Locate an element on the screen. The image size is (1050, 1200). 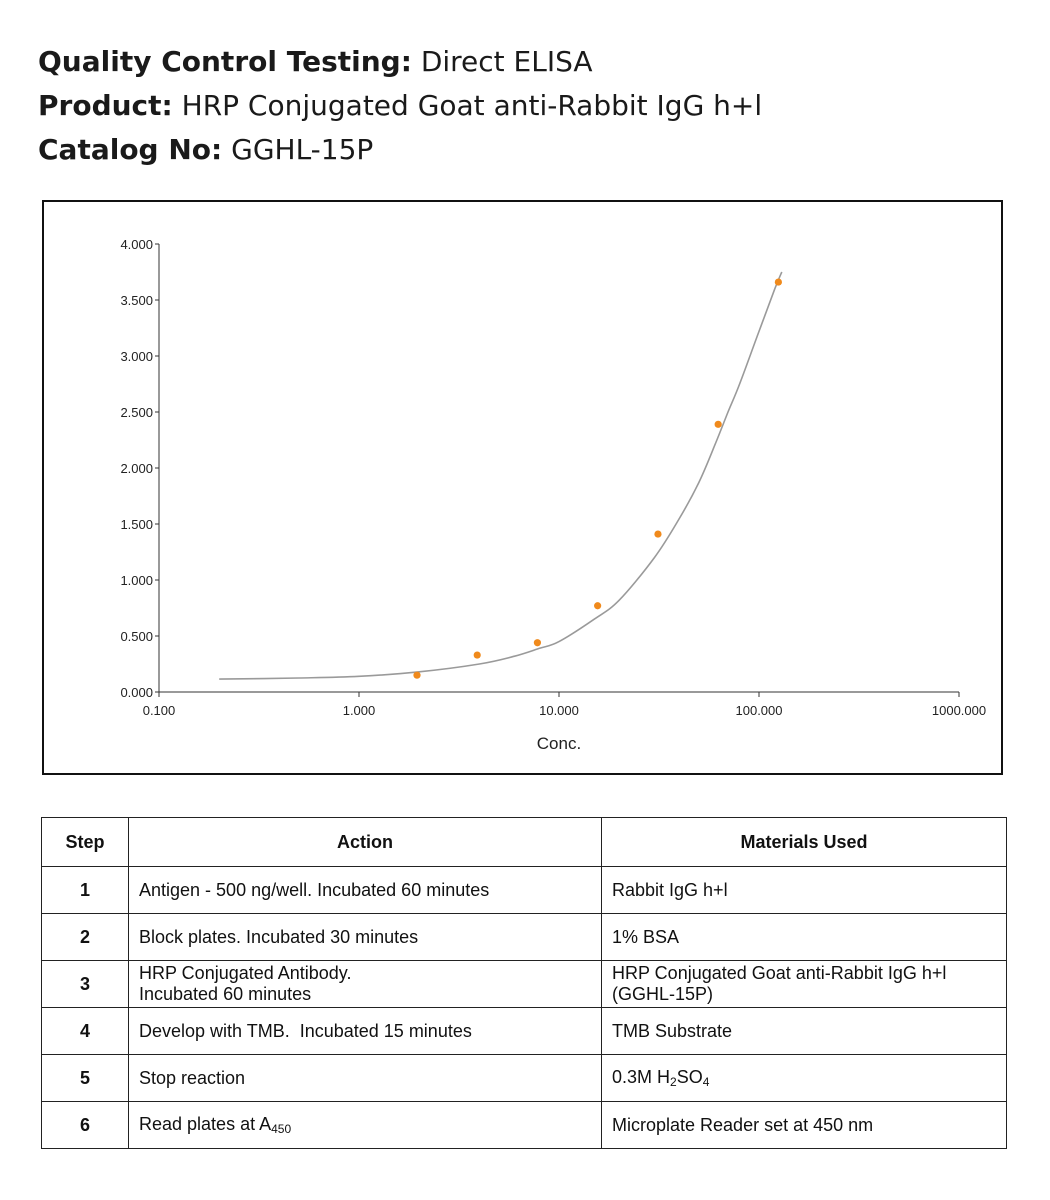
materials-text: TMB Substrate is located at coordinates (672, 1030).